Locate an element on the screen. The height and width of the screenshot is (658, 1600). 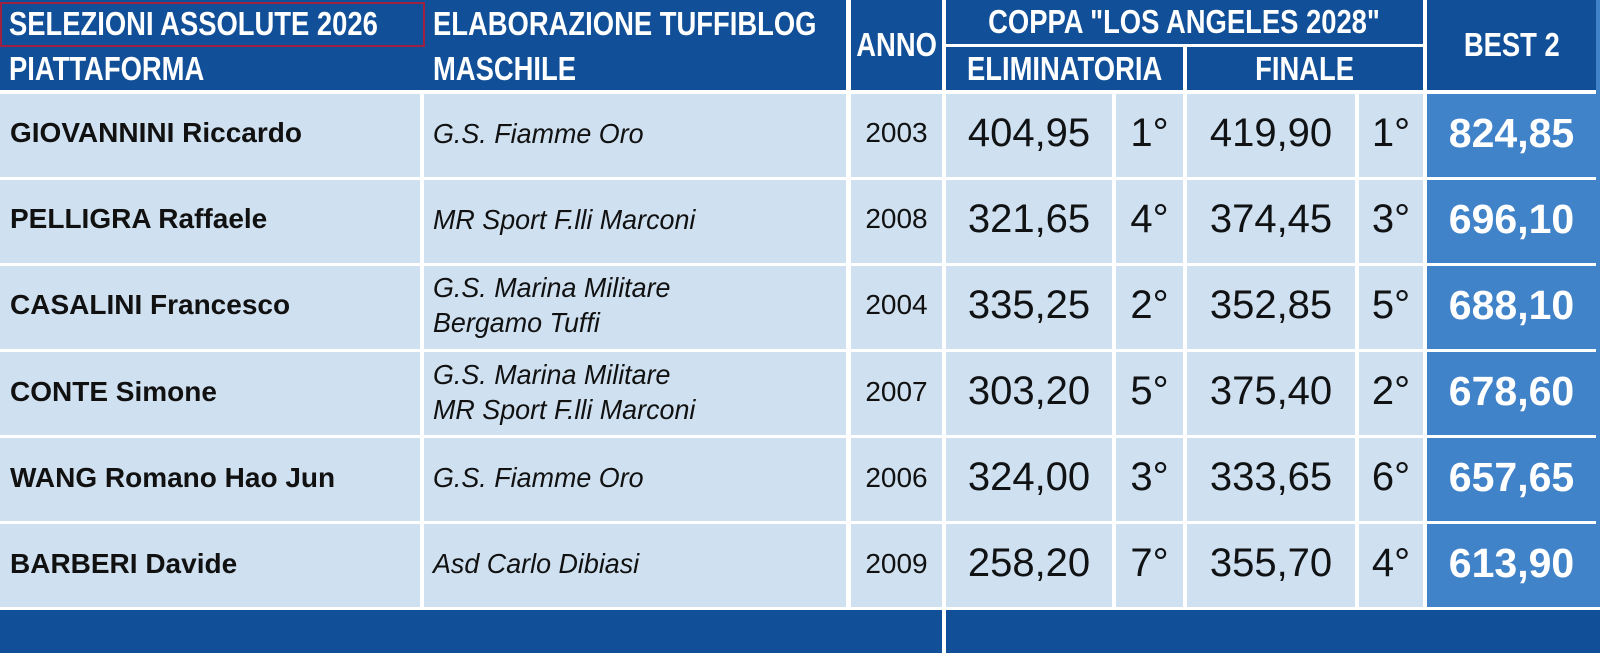
final-score: 375,40 is located at coordinates (1271, 393).